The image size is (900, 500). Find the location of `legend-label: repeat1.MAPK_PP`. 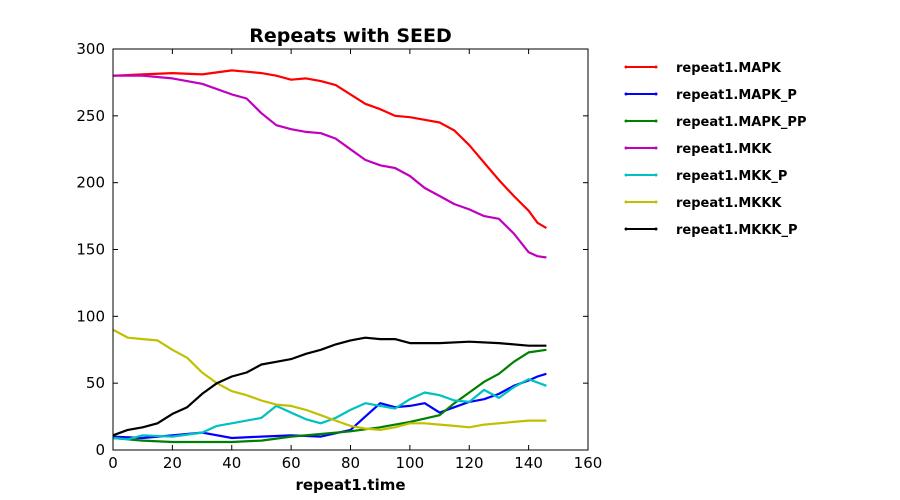

legend-label: repeat1.MAPK_PP is located at coordinates (741, 122).